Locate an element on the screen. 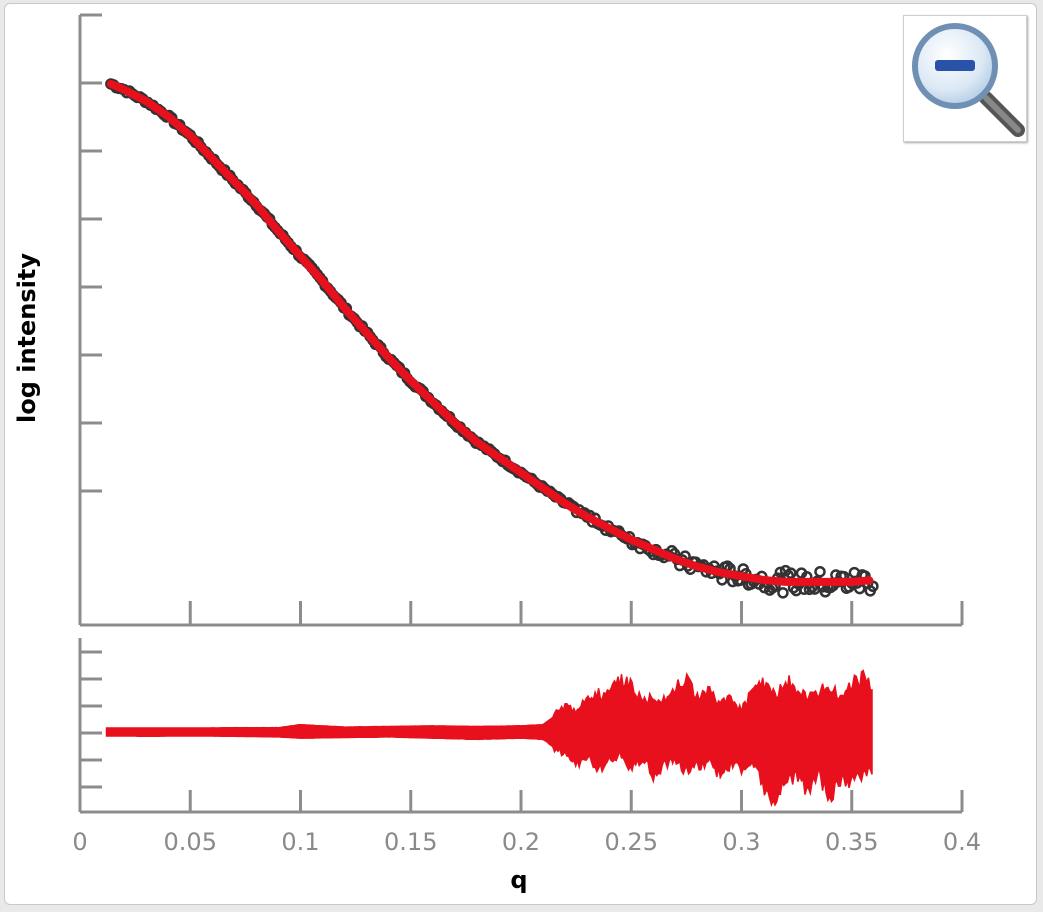  x-tick-labels: 0 0.05 0.1 0.15 0.2 0.25 0.3 0.35 0.4 is located at coordinates (526, 842).